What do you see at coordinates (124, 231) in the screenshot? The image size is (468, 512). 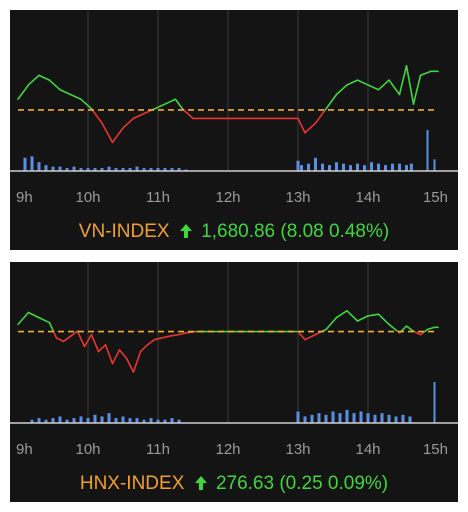 I see `index-name: VN-INDEX` at bounding box center [124, 231].